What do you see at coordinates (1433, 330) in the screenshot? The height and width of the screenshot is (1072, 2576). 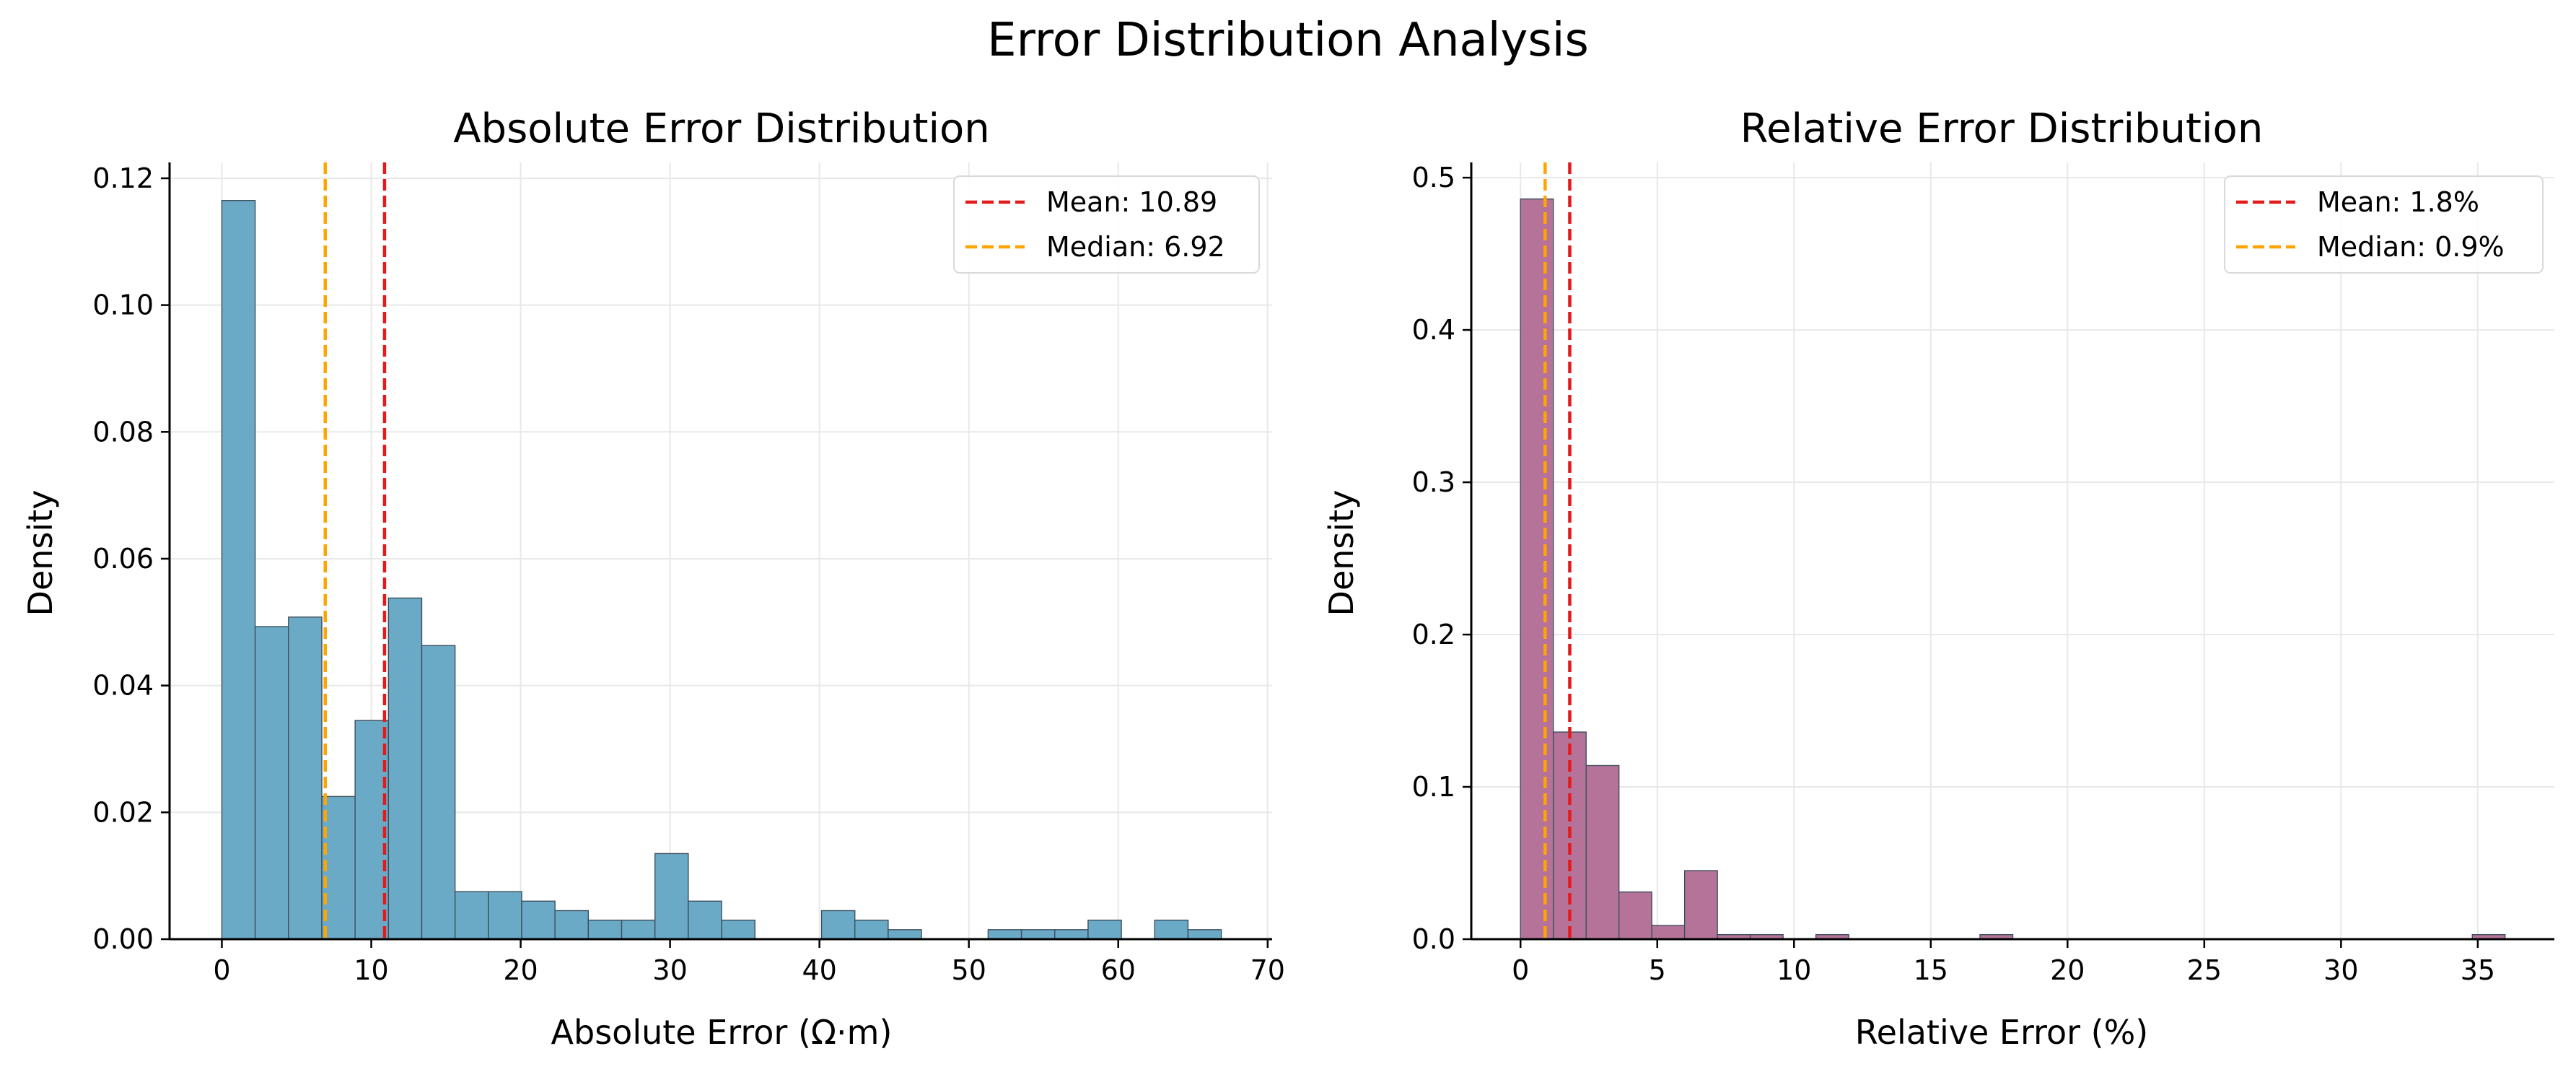 I see `y-tick-label: 0.4` at bounding box center [1433, 330].